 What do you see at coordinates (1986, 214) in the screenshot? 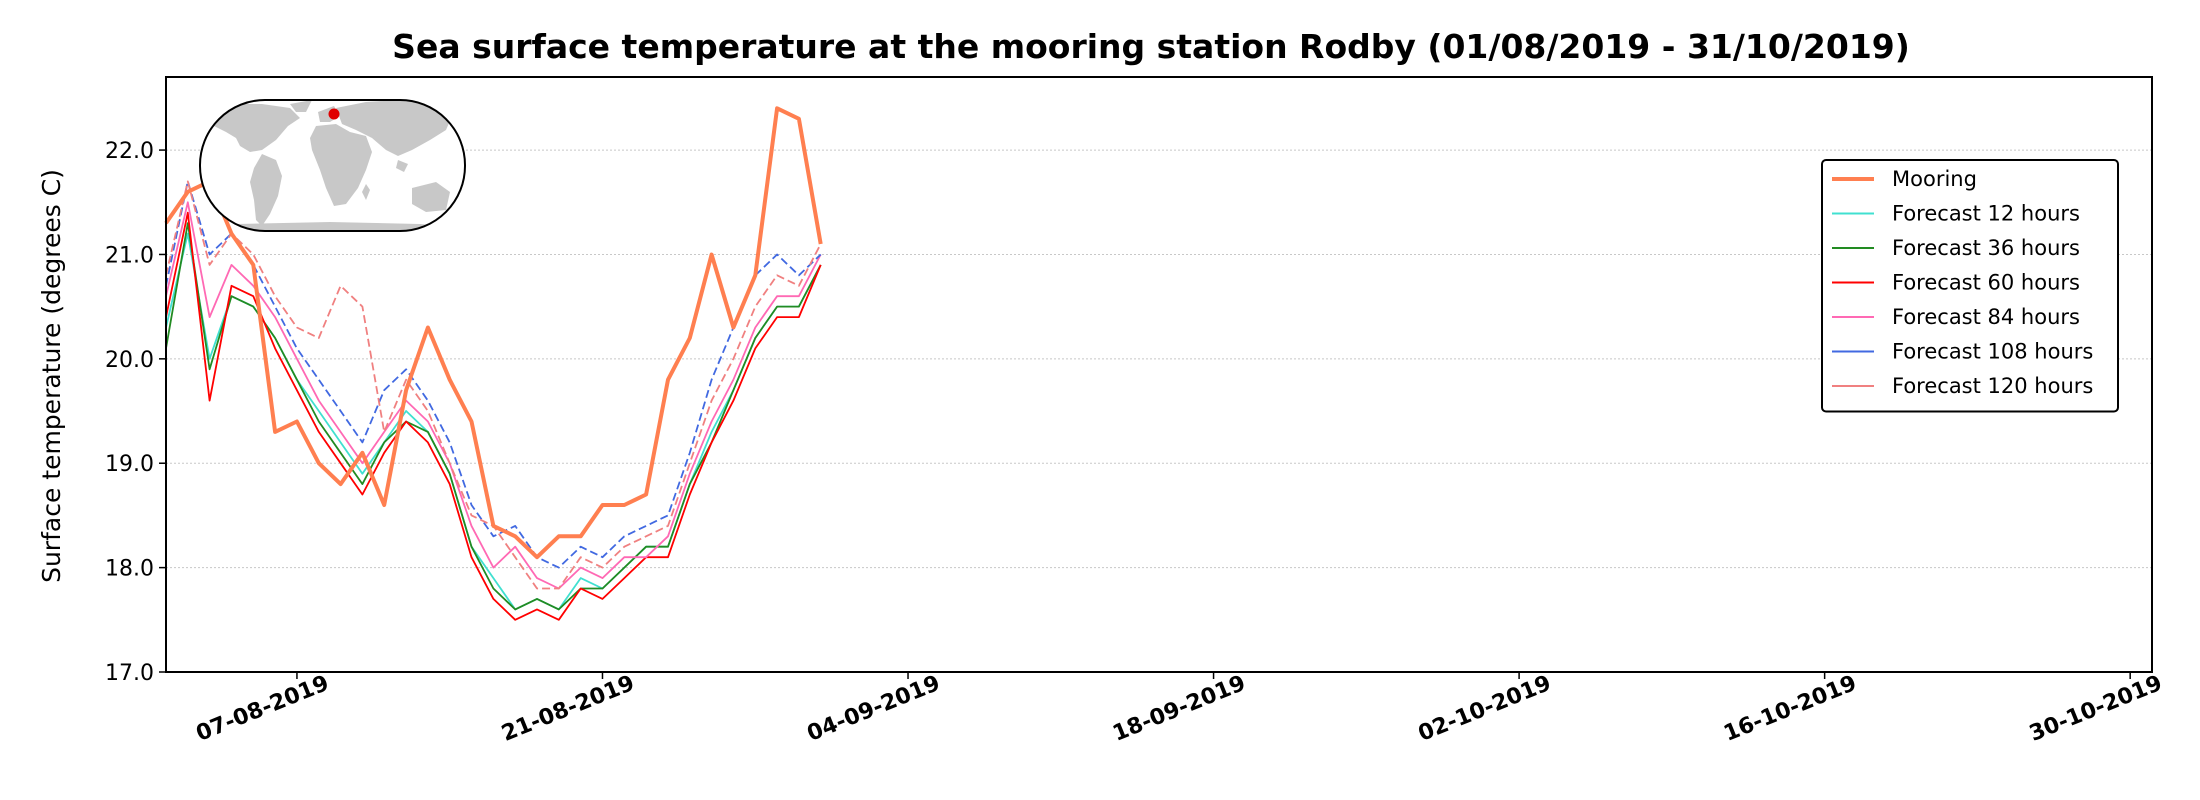
I see `legend-item-forecast-12-hours: Forecast 12 hours` at bounding box center [1986, 214].